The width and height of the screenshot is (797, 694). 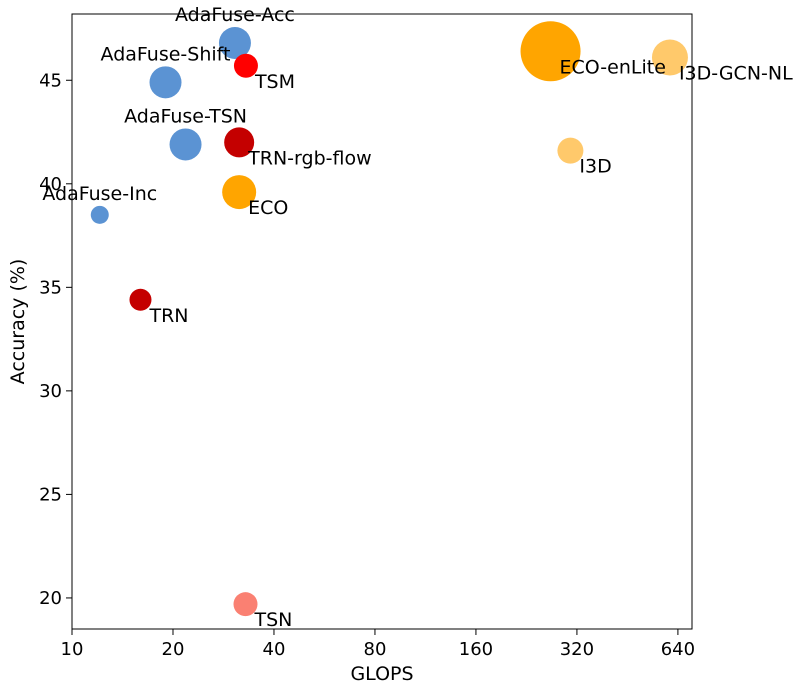 I want to click on point-label: TSN, so click(x=273, y=620).